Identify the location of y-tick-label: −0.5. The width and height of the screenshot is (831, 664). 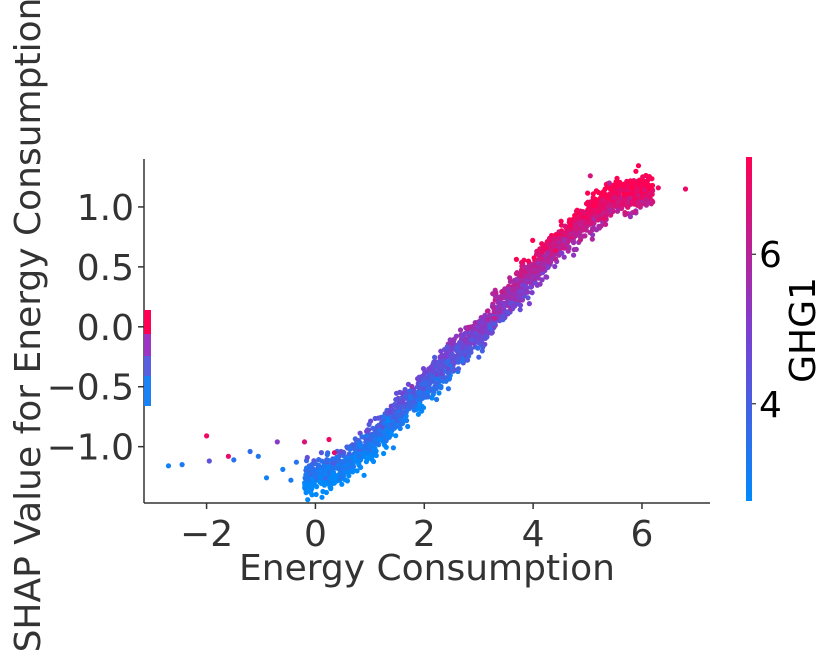
(90, 388).